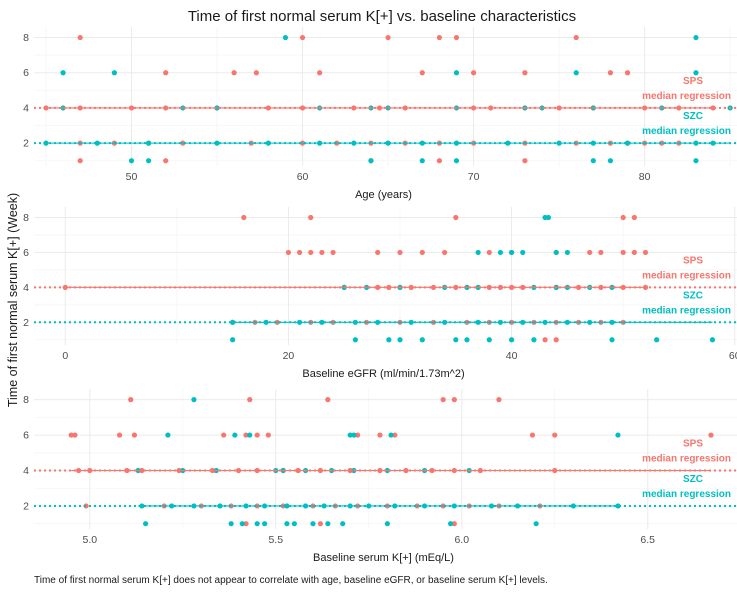  Describe the element at coordinates (693, 116) in the screenshot. I see `annotation-szc: SZC` at that location.